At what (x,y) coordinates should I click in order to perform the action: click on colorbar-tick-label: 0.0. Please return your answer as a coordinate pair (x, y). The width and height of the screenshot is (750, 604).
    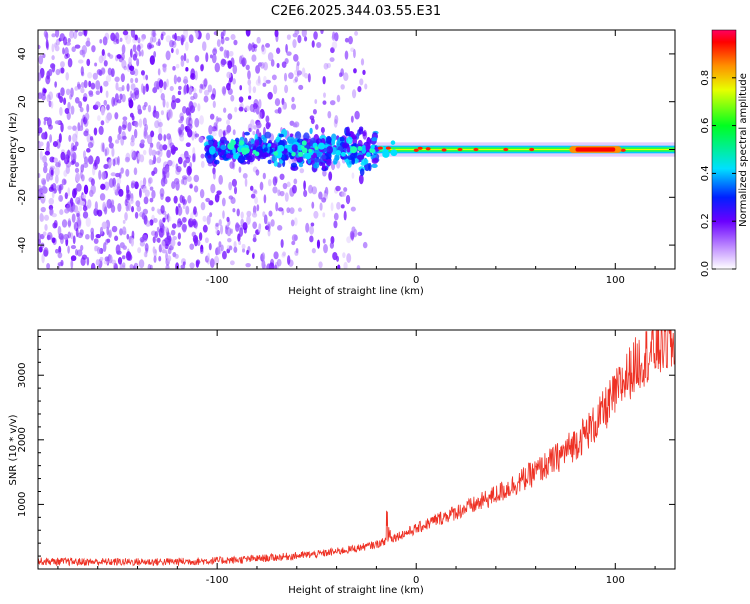
    Looking at the image, I should click on (705, 269).